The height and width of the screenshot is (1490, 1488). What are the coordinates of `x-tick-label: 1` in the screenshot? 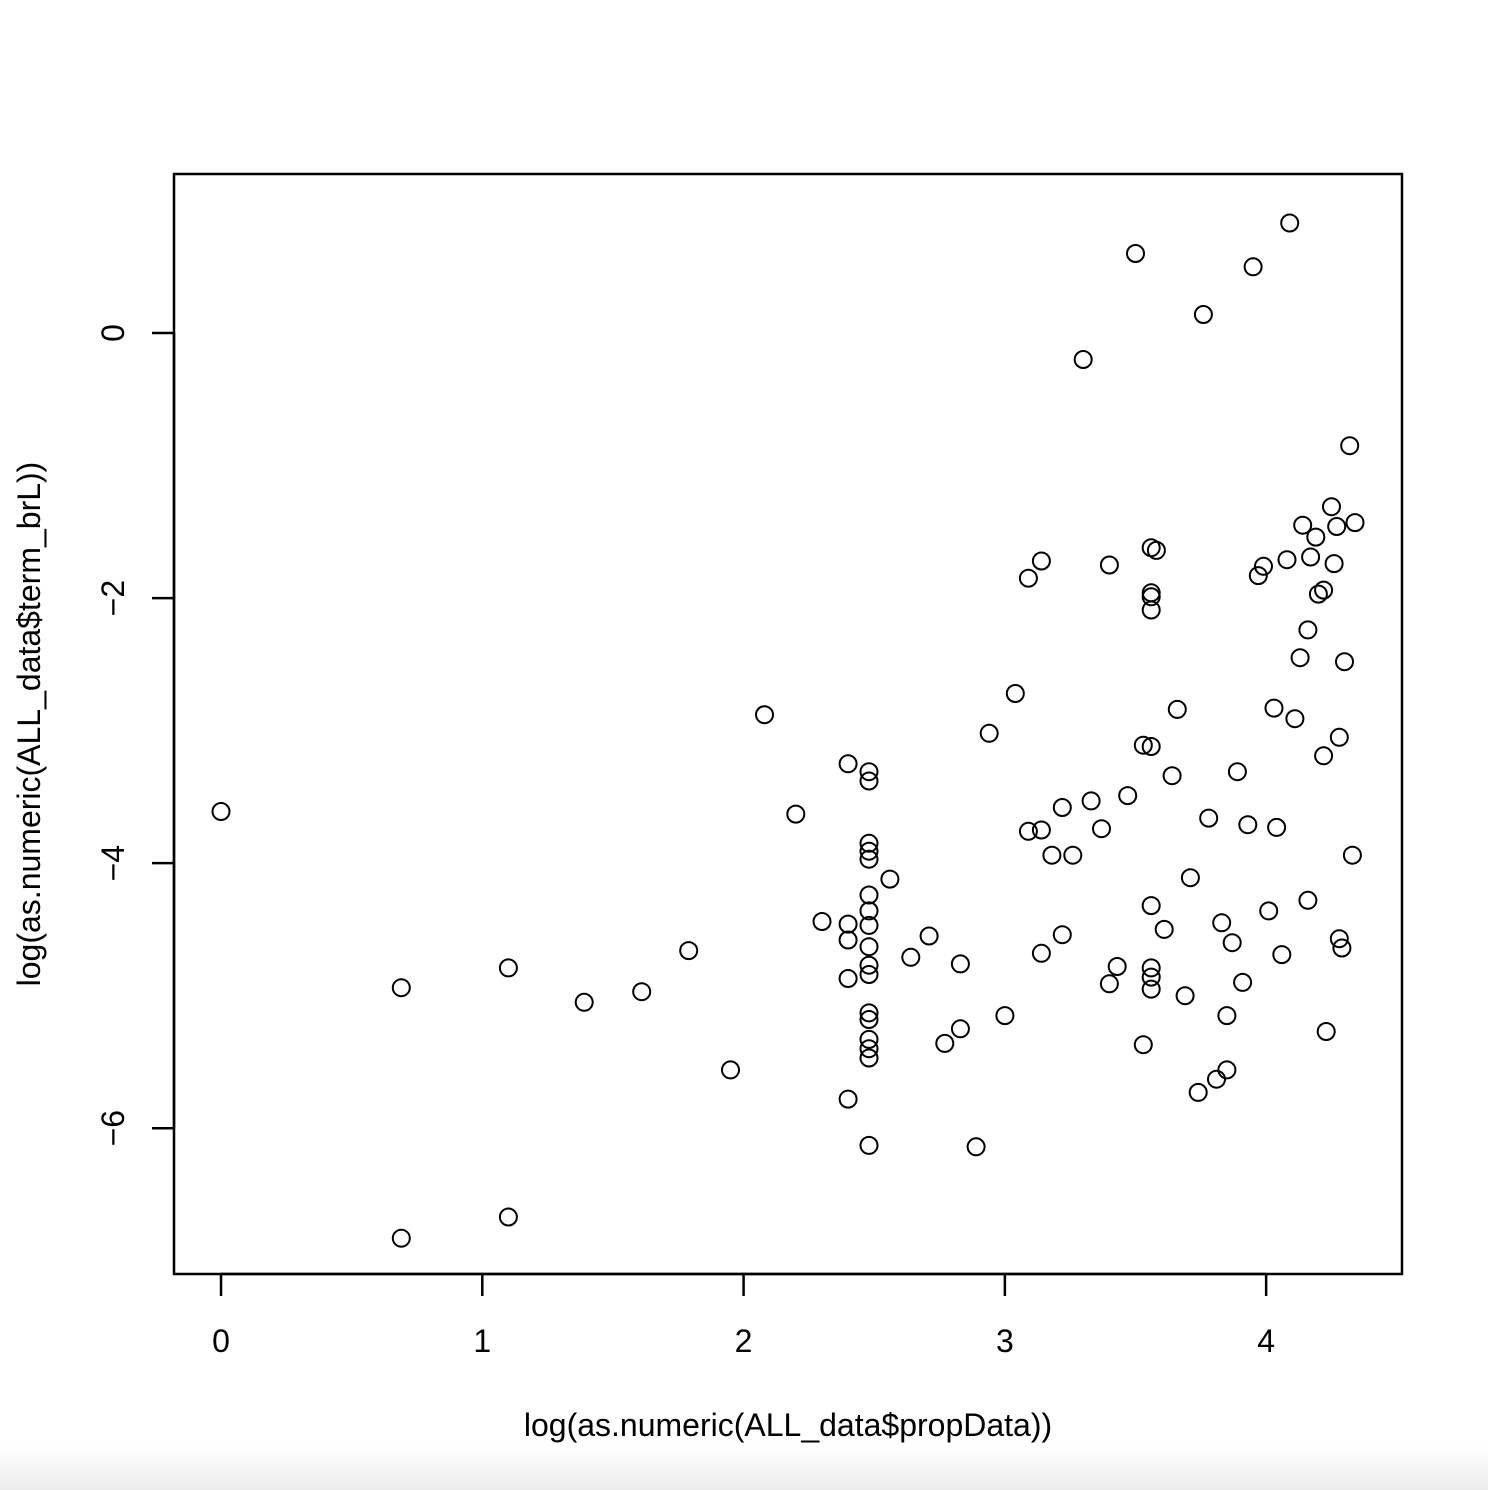 It's located at (482, 1341).